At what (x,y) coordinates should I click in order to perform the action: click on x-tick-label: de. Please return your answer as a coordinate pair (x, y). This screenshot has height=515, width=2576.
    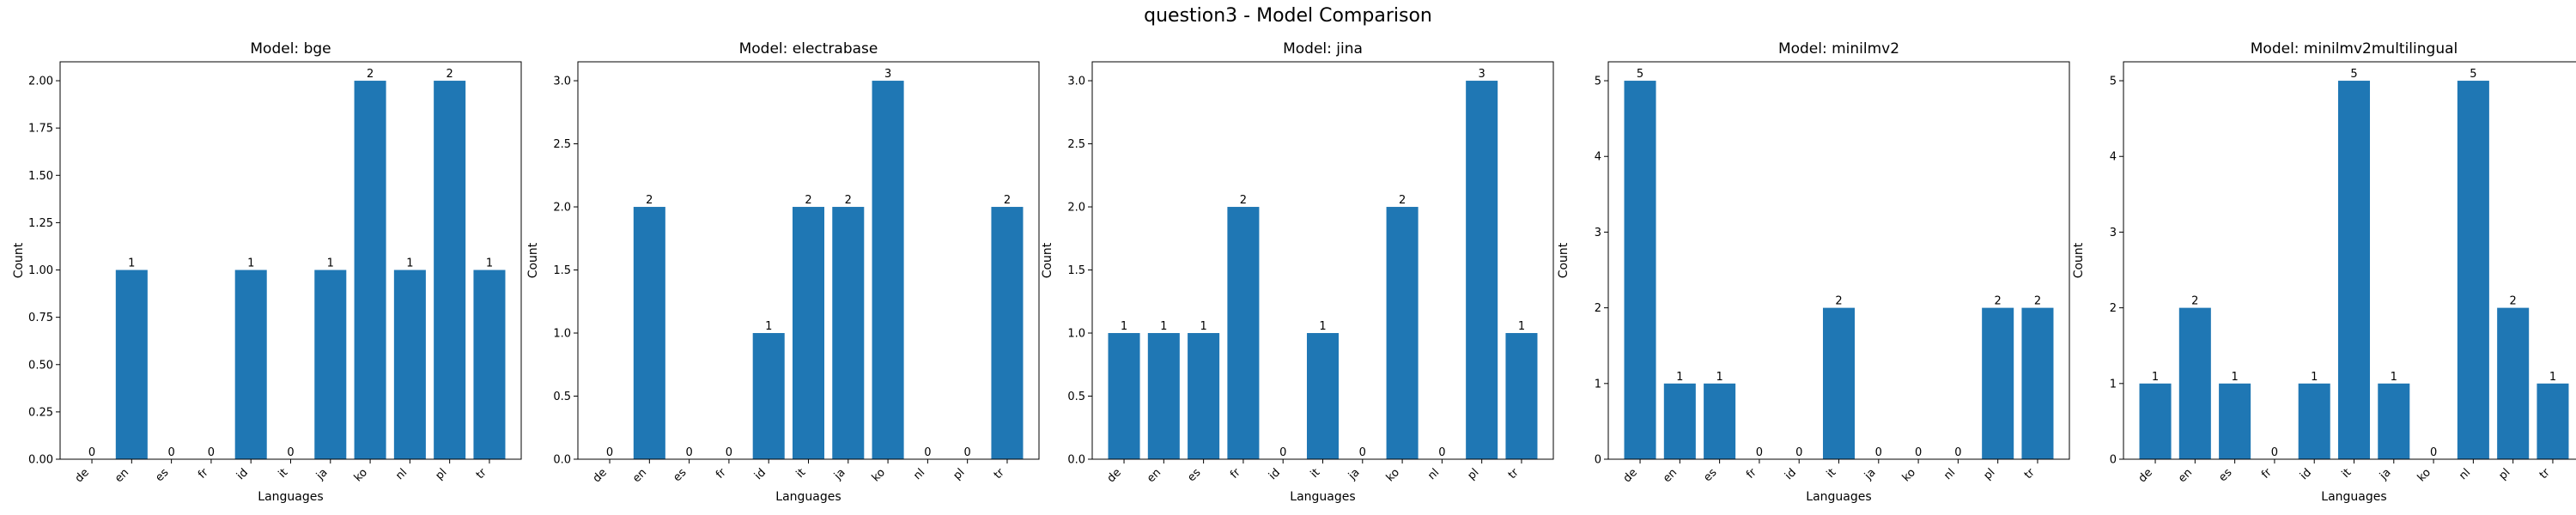
    Looking at the image, I should click on (2145, 475).